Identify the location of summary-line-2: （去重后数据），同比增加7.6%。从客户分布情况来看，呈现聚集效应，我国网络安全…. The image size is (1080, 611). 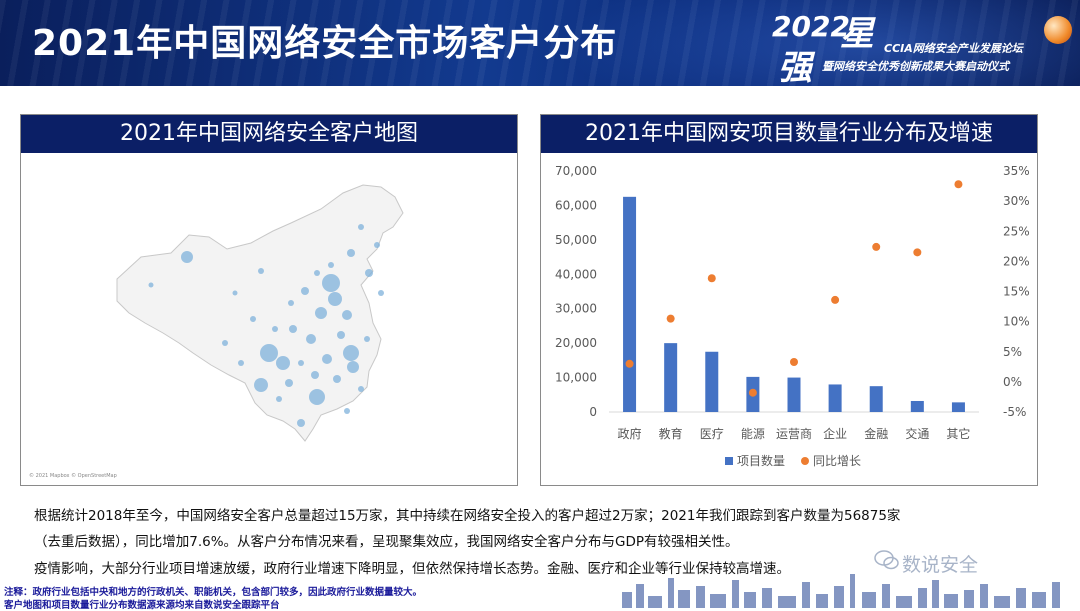
(386, 542).